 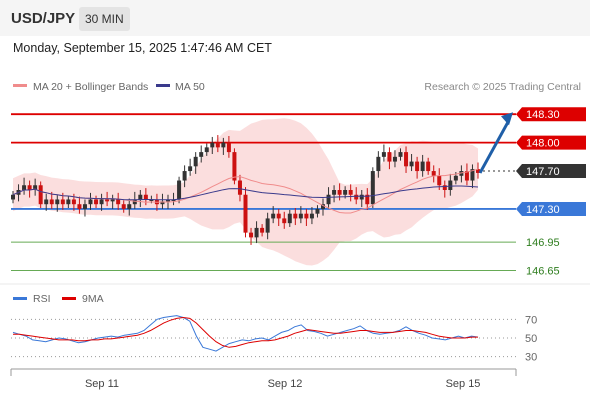 What do you see at coordinates (531, 358) in the screenshot?
I see `rsi-tick-30: 30` at bounding box center [531, 358].